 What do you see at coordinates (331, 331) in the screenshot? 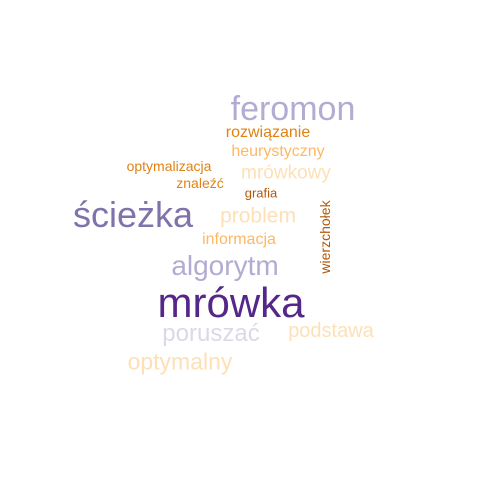
I see `word-podstawa: podstawa` at bounding box center [331, 331].